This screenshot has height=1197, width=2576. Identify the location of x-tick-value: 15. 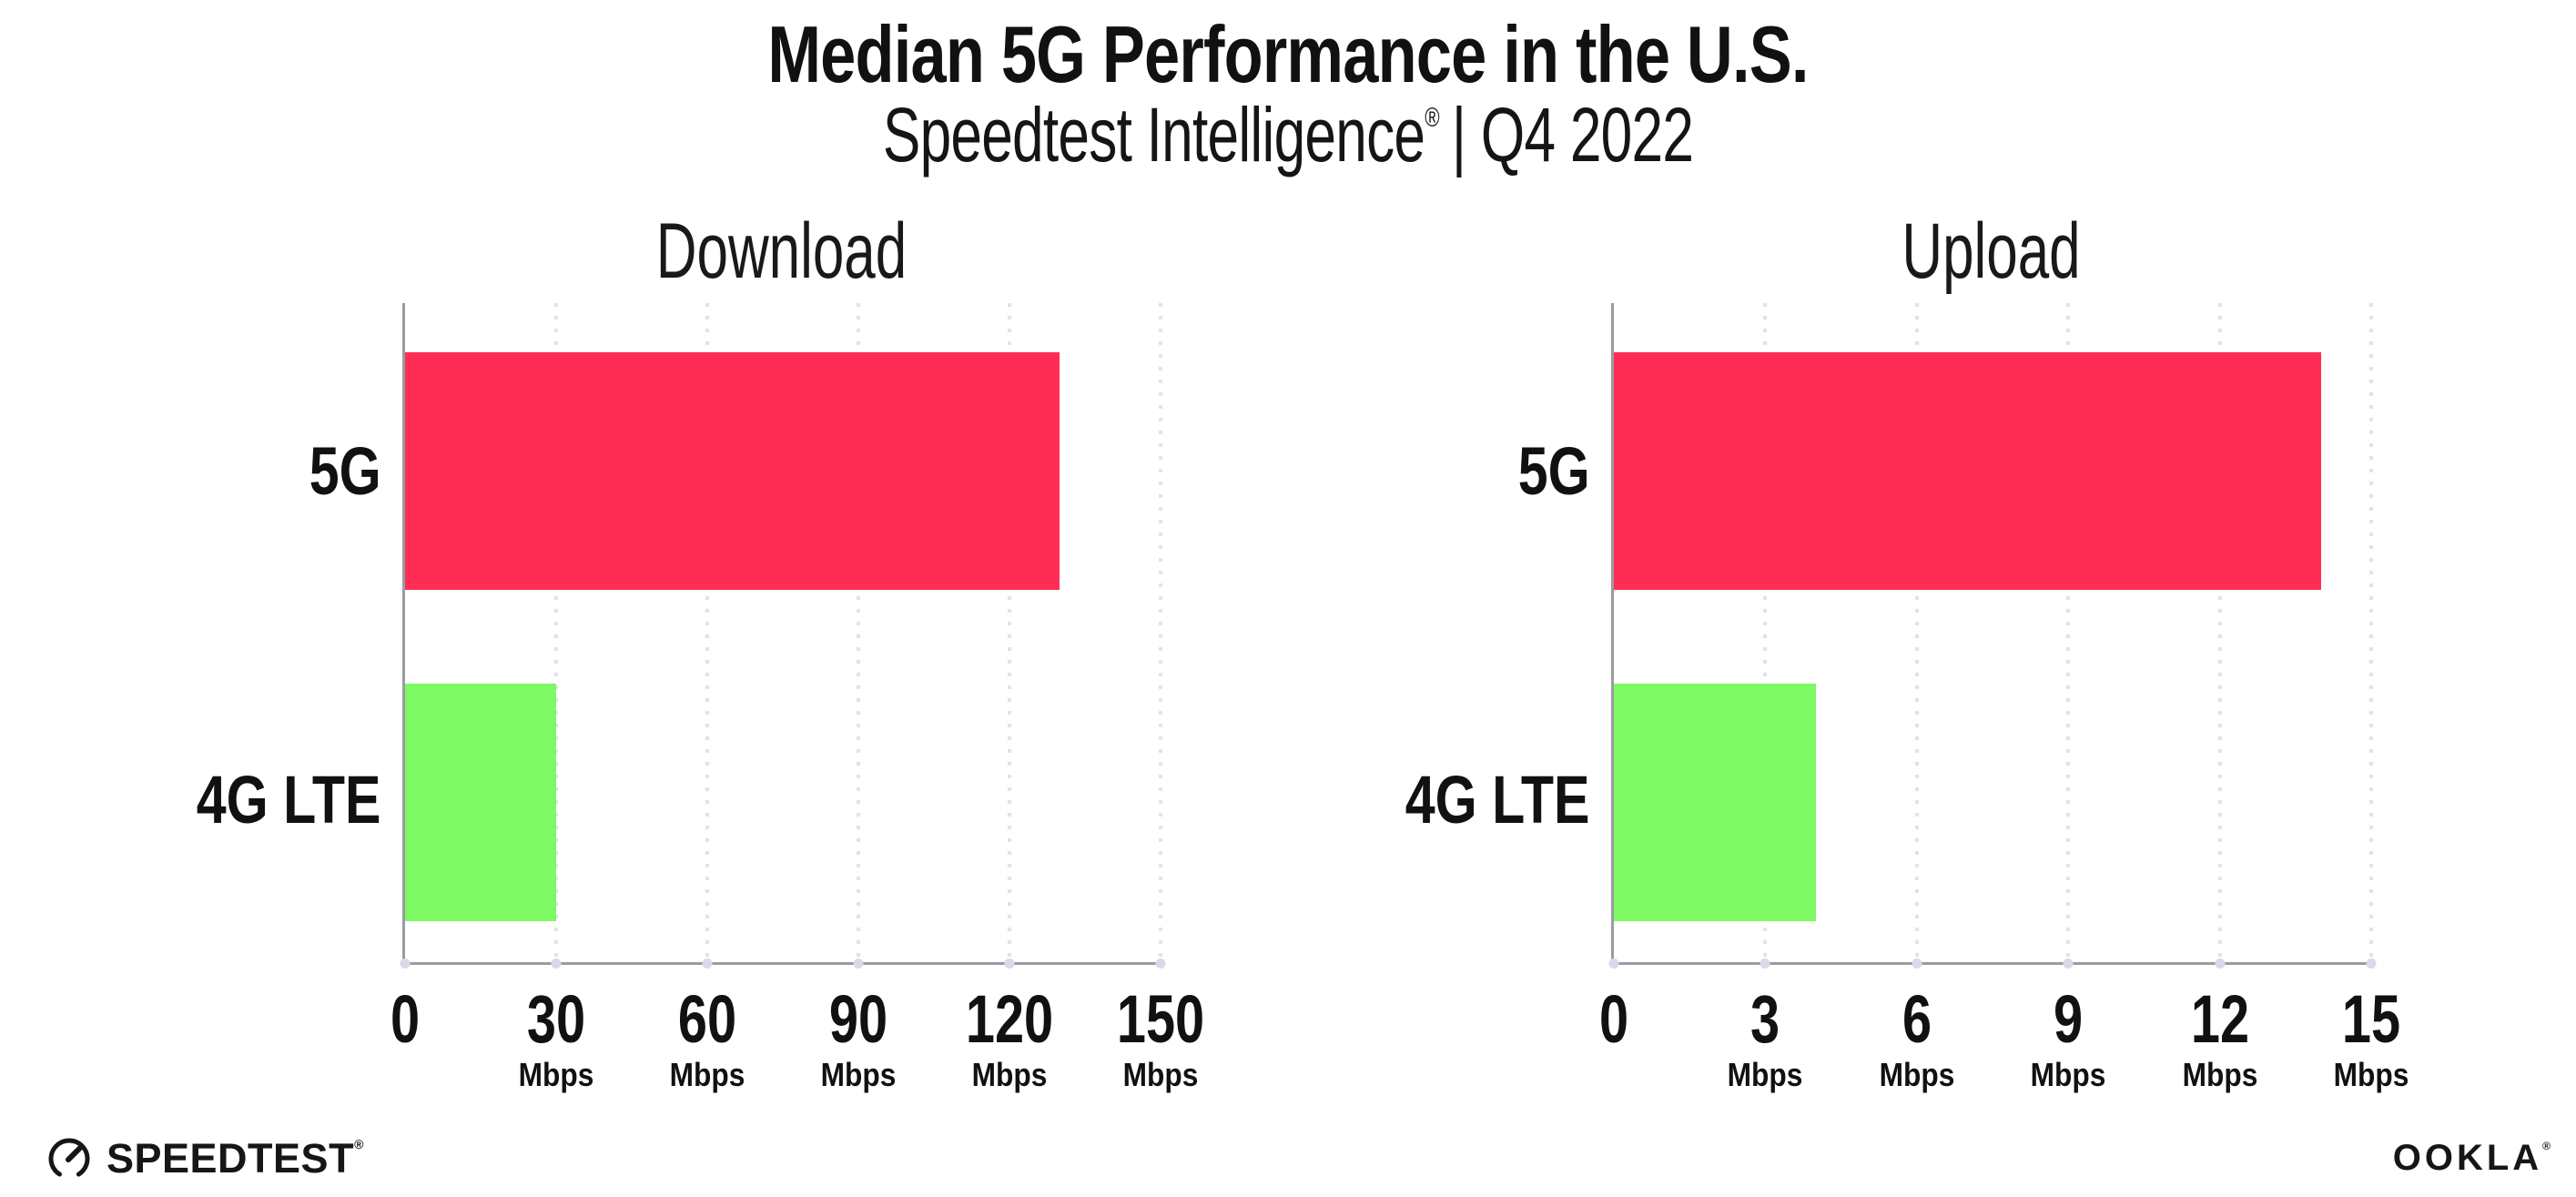
(2371, 1019).